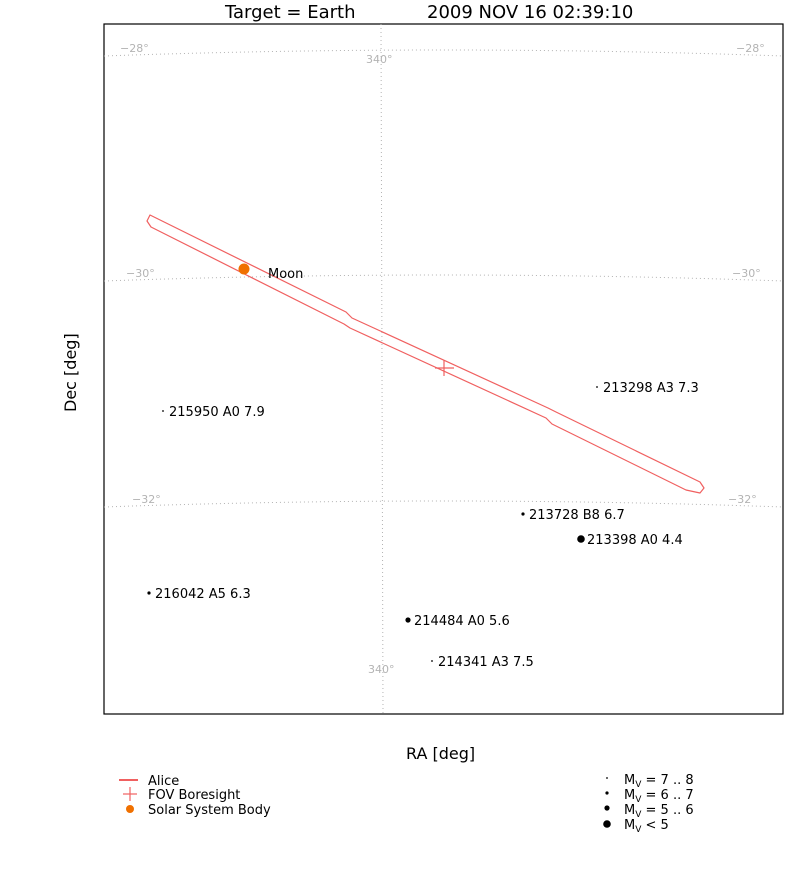 This screenshot has height=870, width=800. Describe the element at coordinates (140, 273) in the screenshot. I see `grid-label-dec-minus30-left: −30°` at that location.